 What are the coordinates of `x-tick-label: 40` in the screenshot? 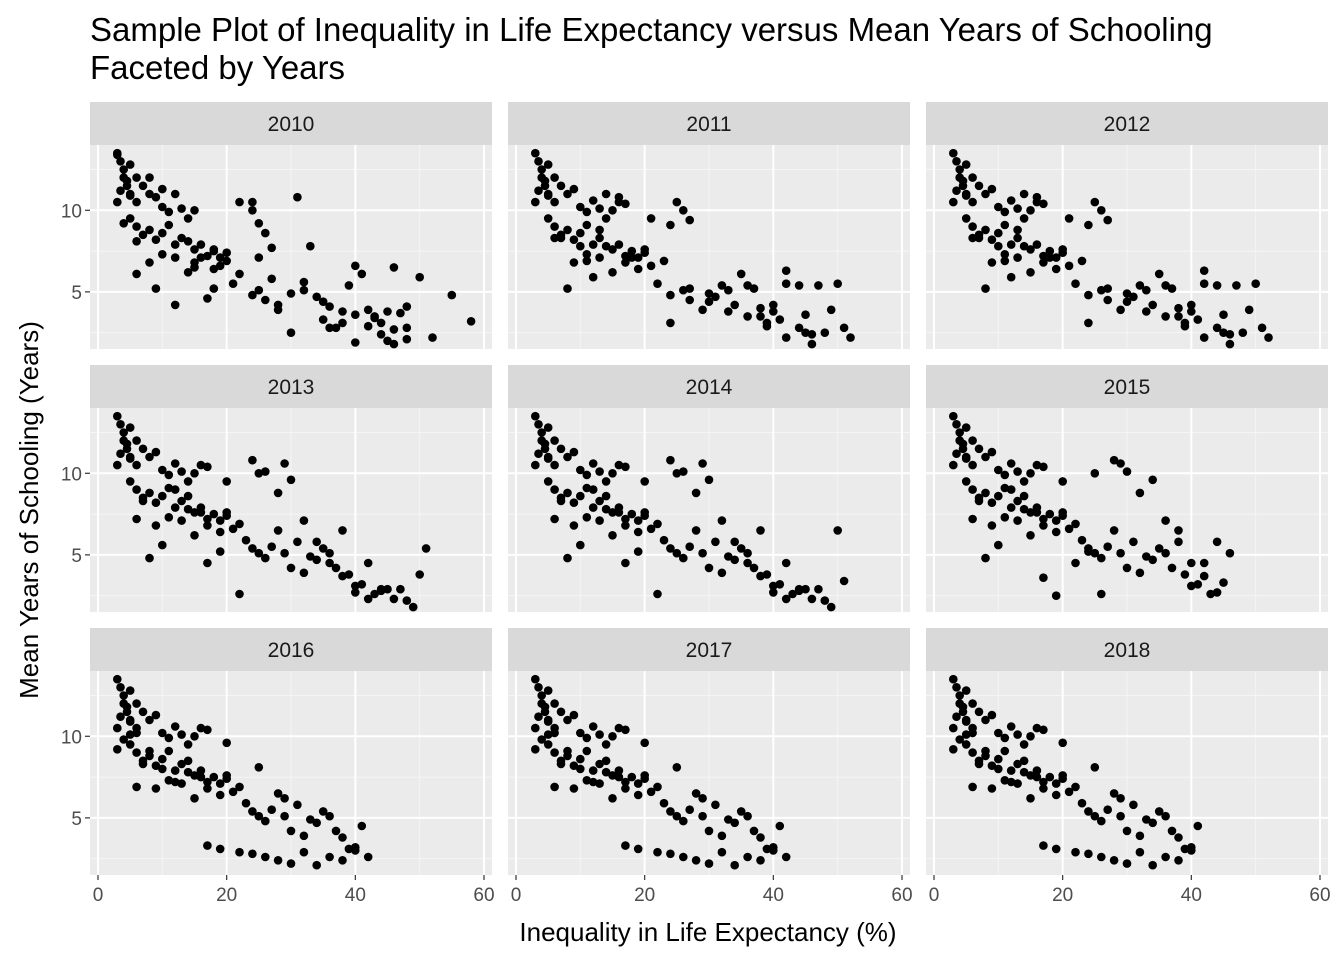 It's located at (1191, 895).